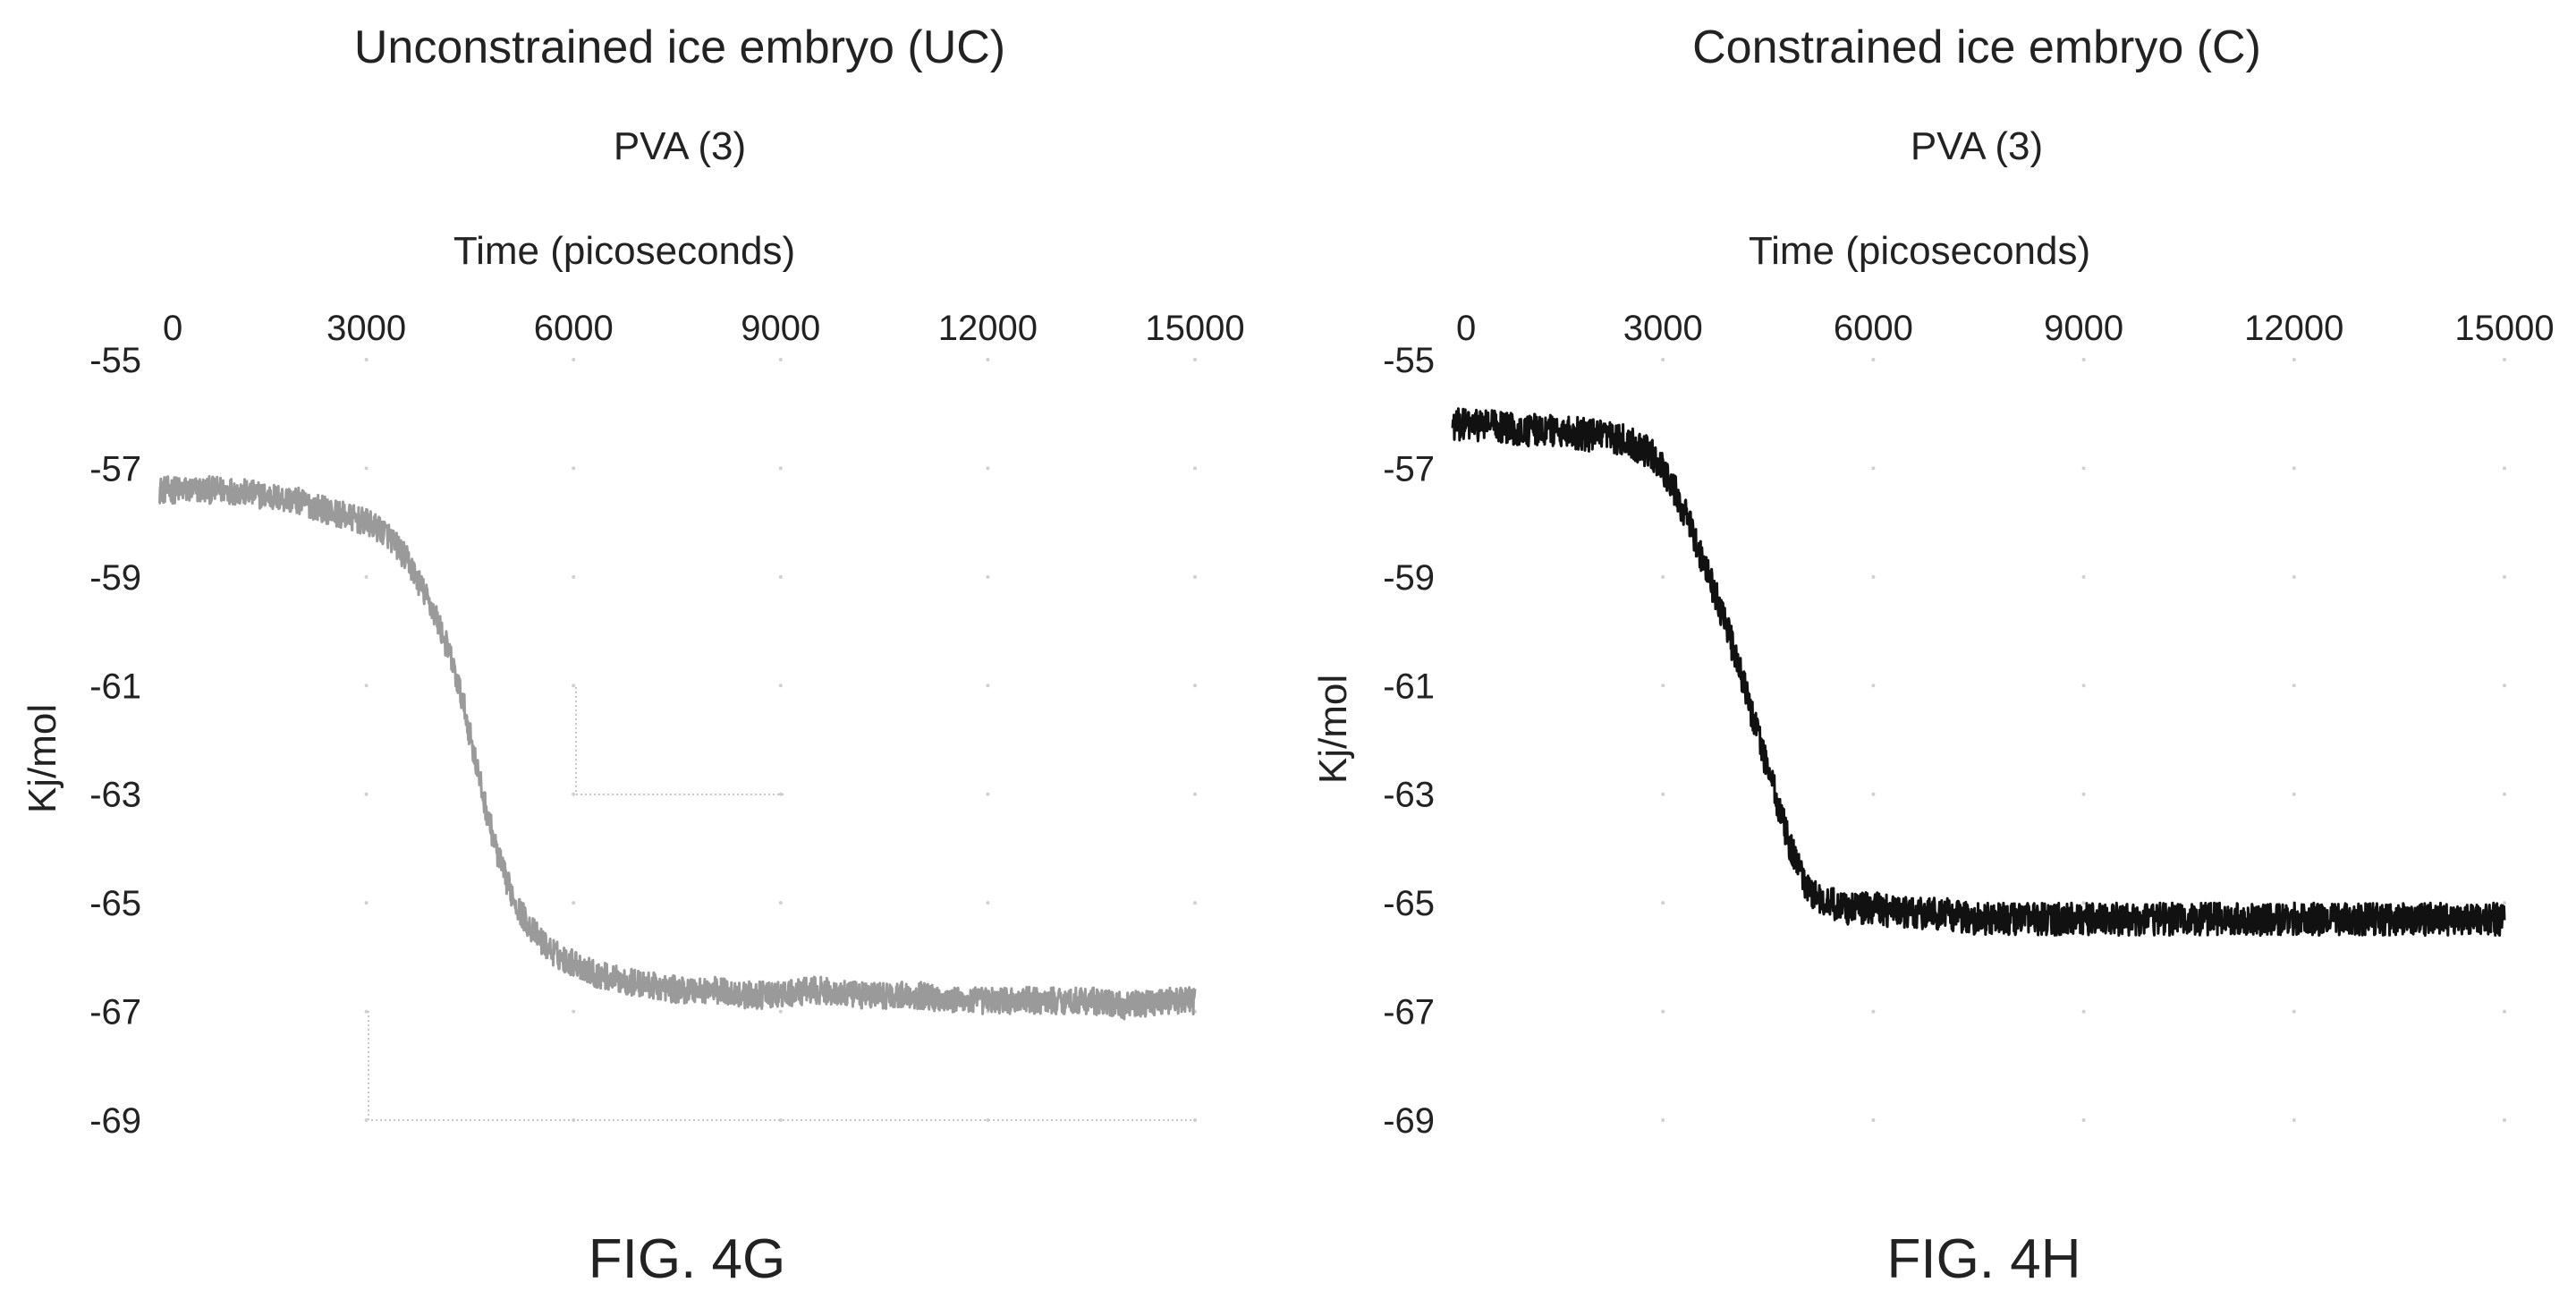  I want to click on guide-lines, so click(781, 904).